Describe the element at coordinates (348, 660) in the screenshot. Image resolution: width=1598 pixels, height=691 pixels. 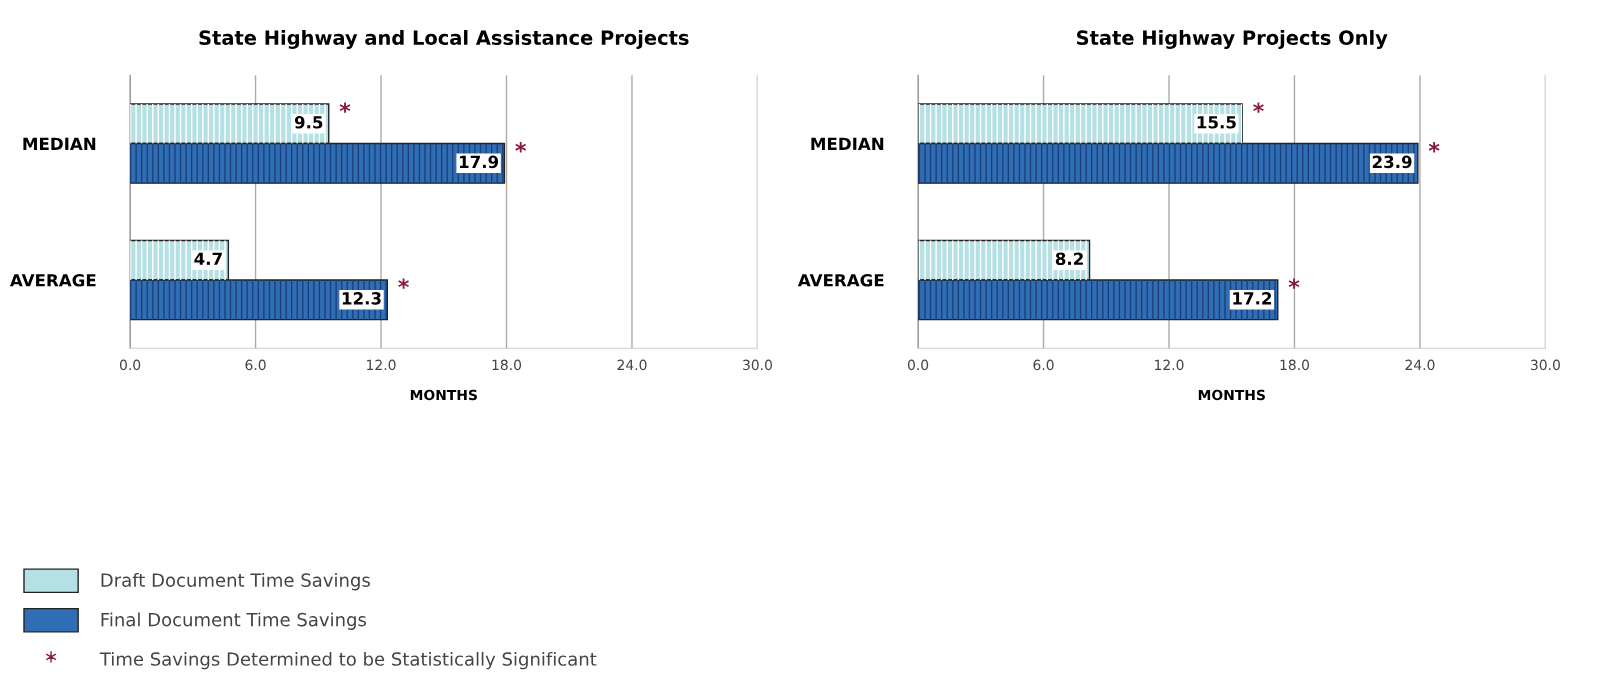
I see `text: Time Savings Determined to be Statistically Significant` at that location.